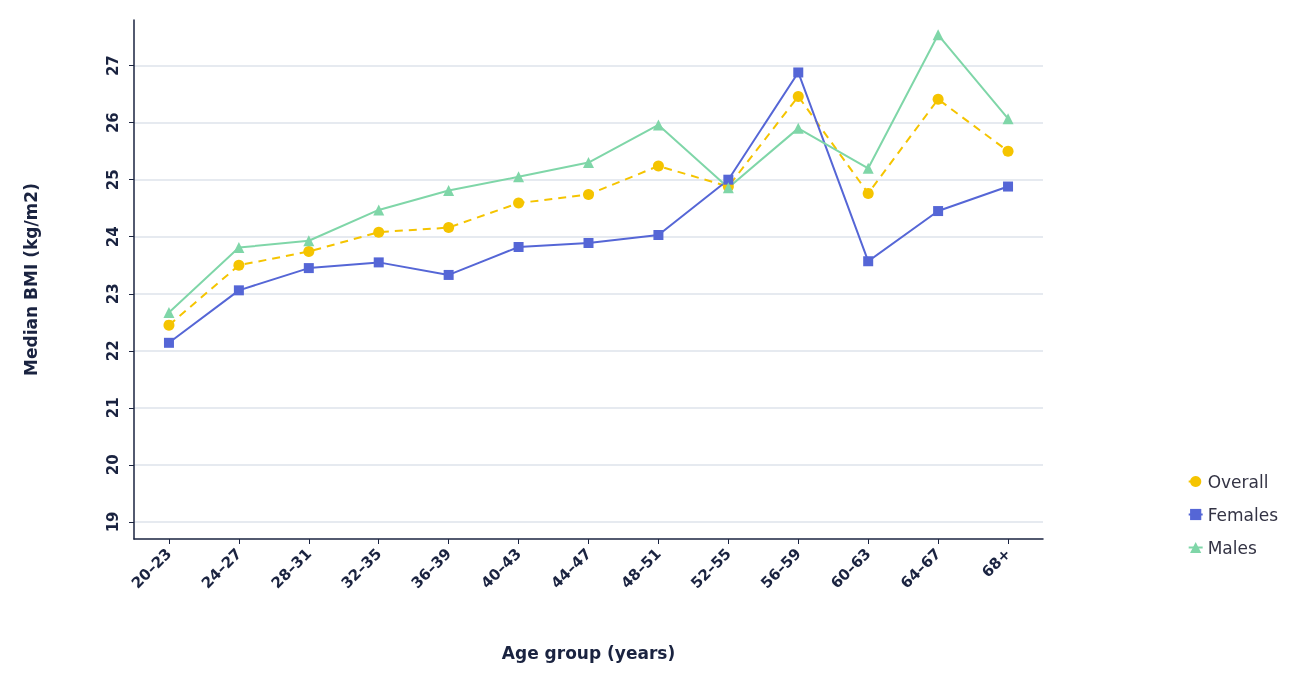 The image size is (1293, 677). I want to click on y-axis-title: Median BMI (kg/m2), so click(30, 279).